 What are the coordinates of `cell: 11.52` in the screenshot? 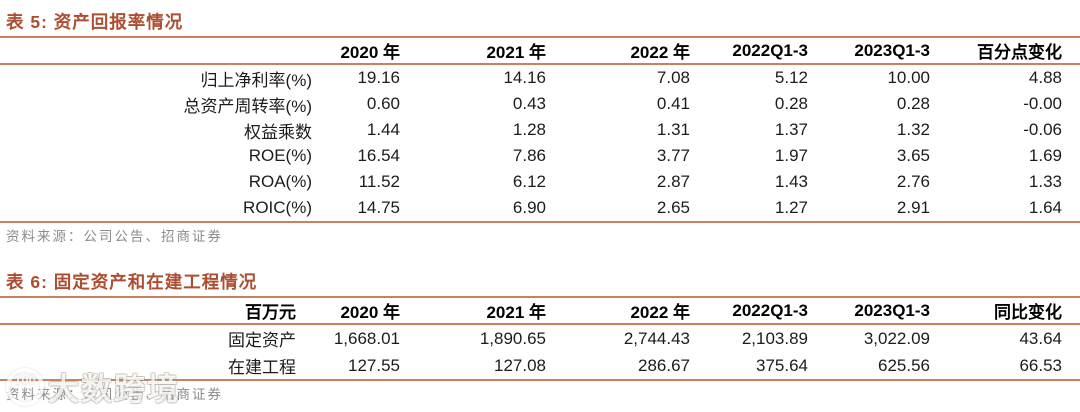 It's located at (379, 181).